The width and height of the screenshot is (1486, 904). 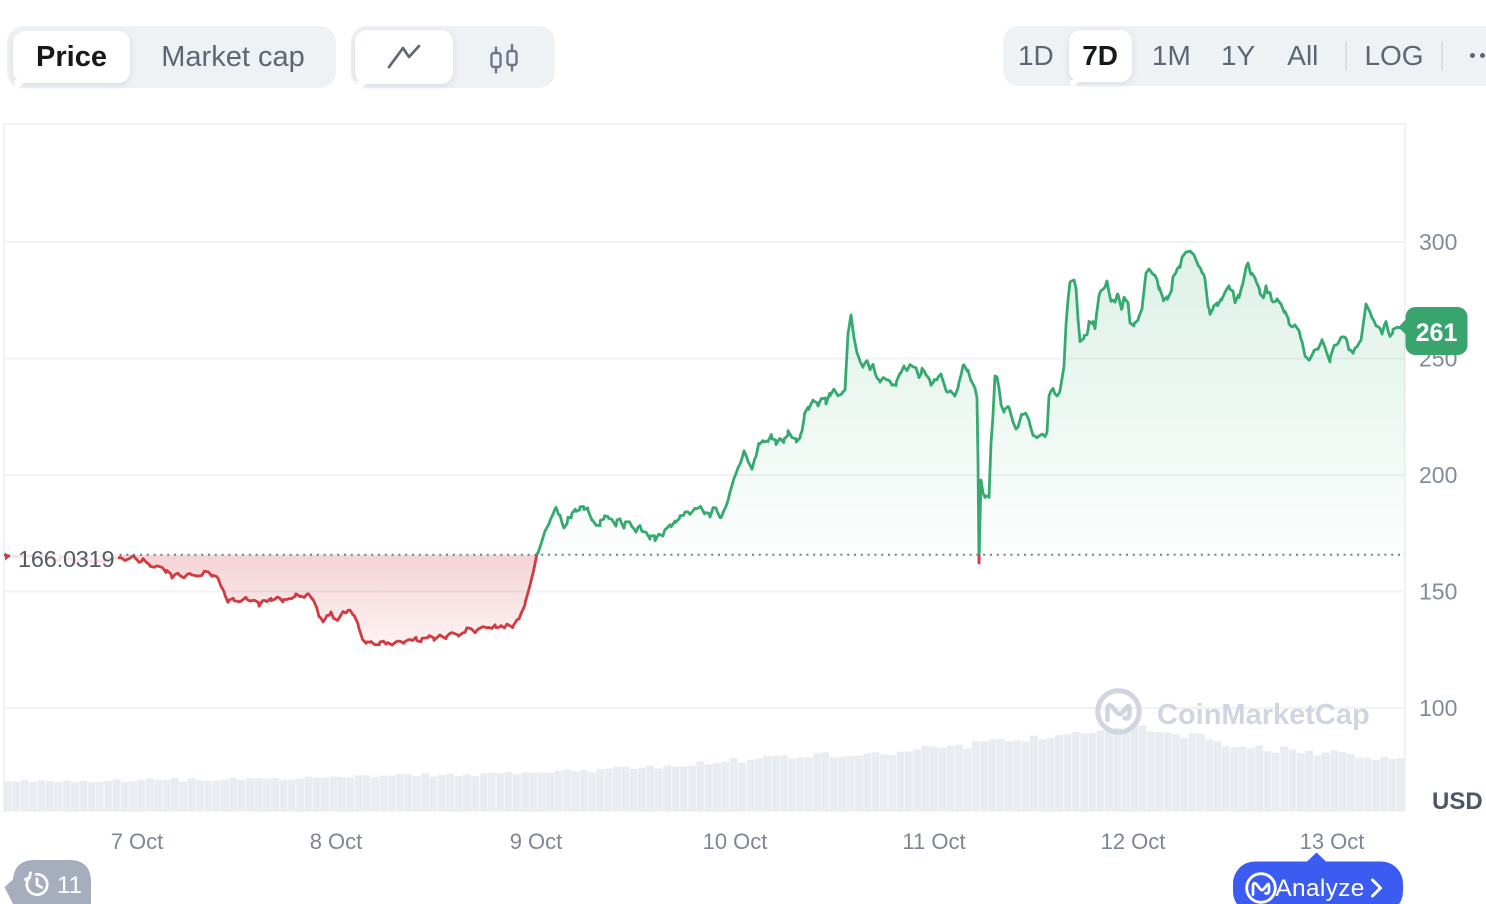 What do you see at coordinates (1457, 801) in the screenshot?
I see `svg-text: USD` at bounding box center [1457, 801].